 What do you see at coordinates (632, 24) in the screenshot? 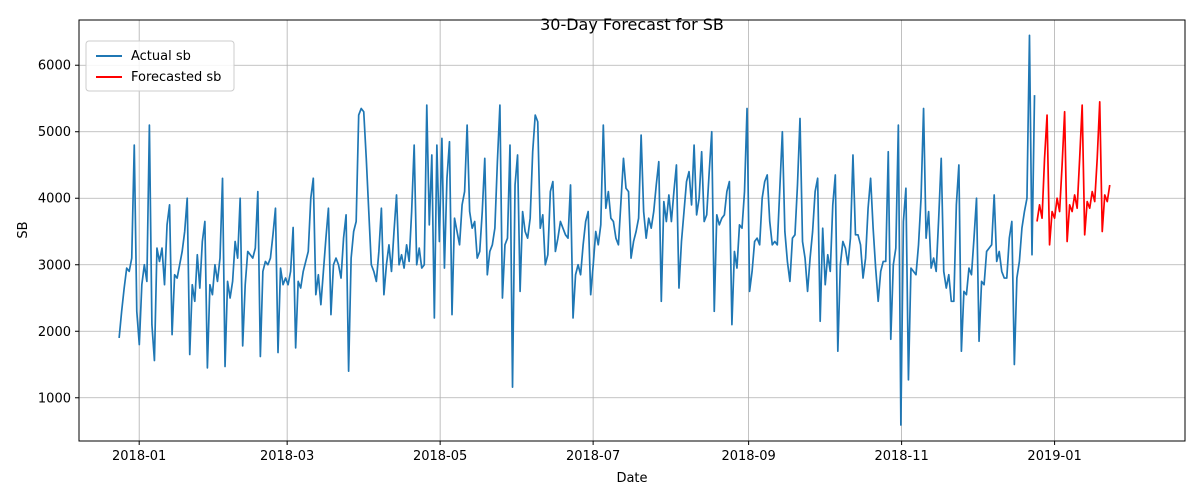
I see `chart-title: 30-Day Forecast for SB` at bounding box center [632, 24].